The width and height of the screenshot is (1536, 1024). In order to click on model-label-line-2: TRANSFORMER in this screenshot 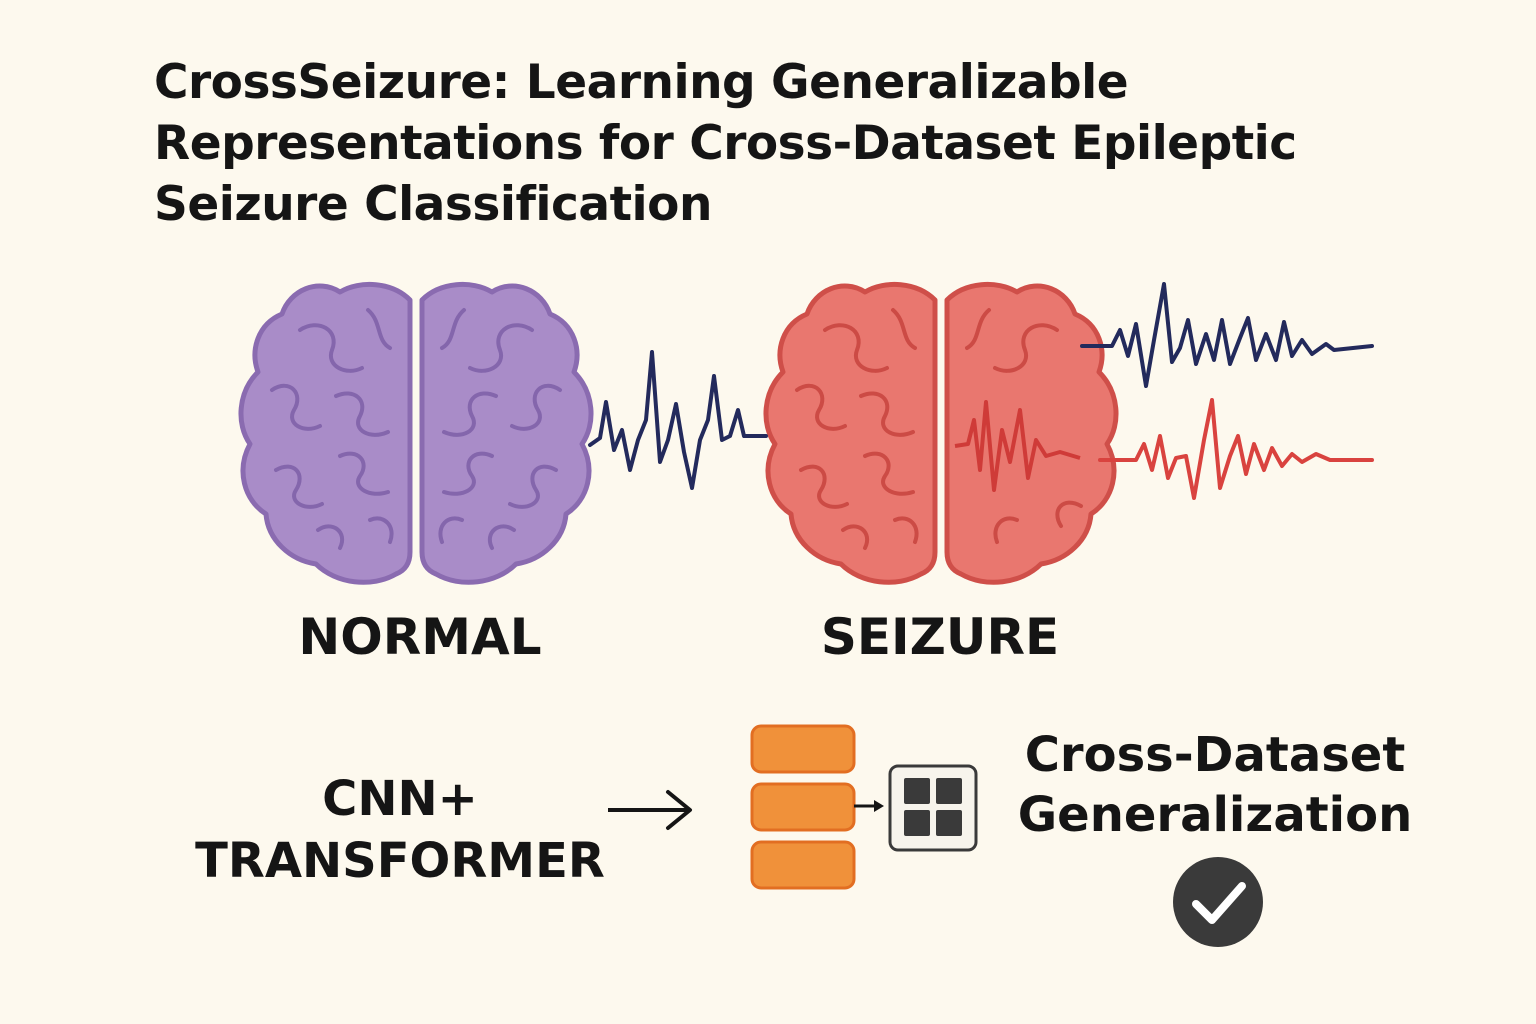, I will do `click(400, 861)`.